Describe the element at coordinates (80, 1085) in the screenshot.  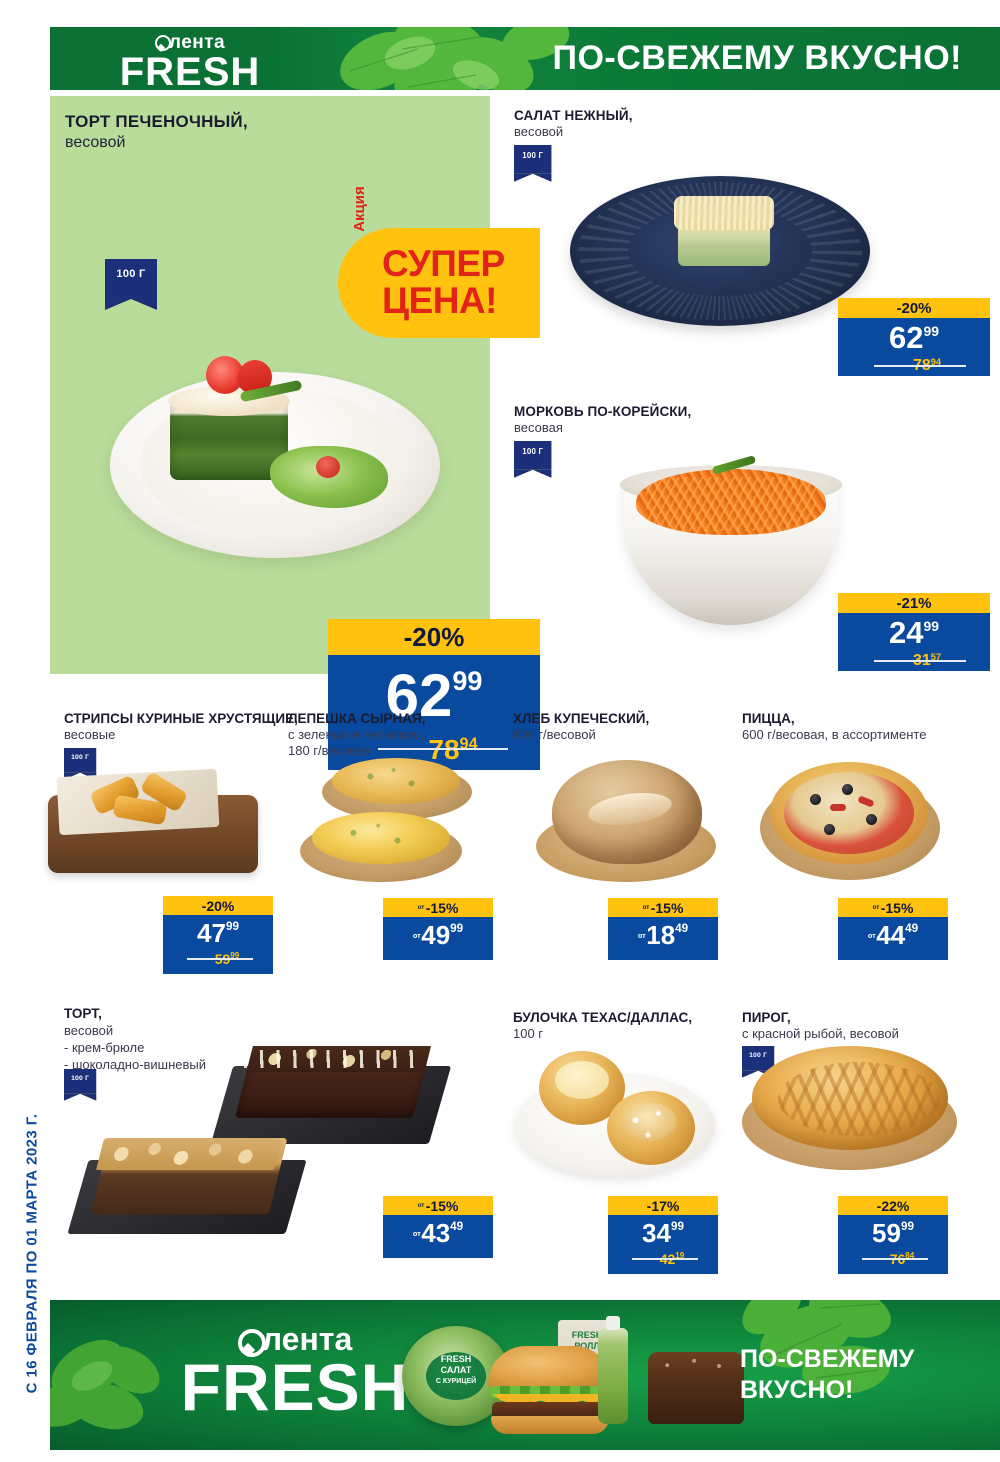
I see `weight-tag-cake: 100 Г` at that location.